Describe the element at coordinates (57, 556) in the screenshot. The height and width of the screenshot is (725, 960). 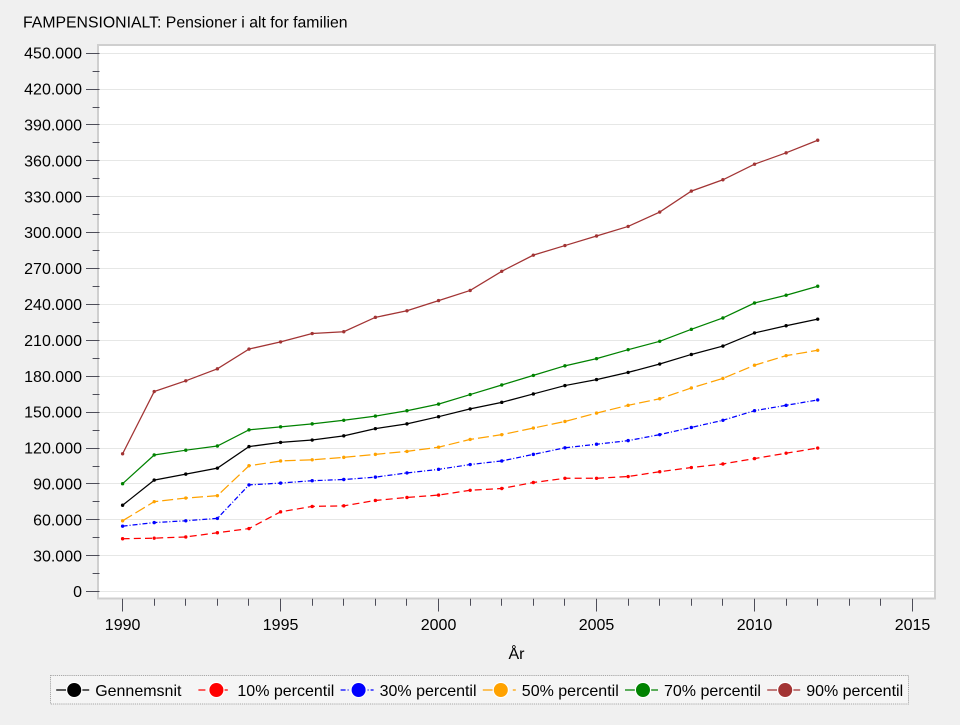
I see `svg-text: 30.000` at that location.